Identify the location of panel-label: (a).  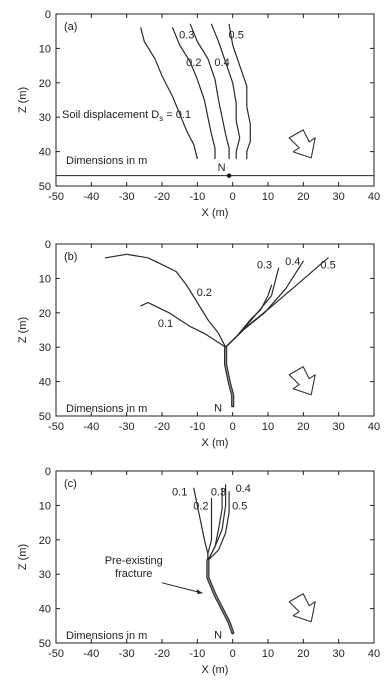
(70, 27).